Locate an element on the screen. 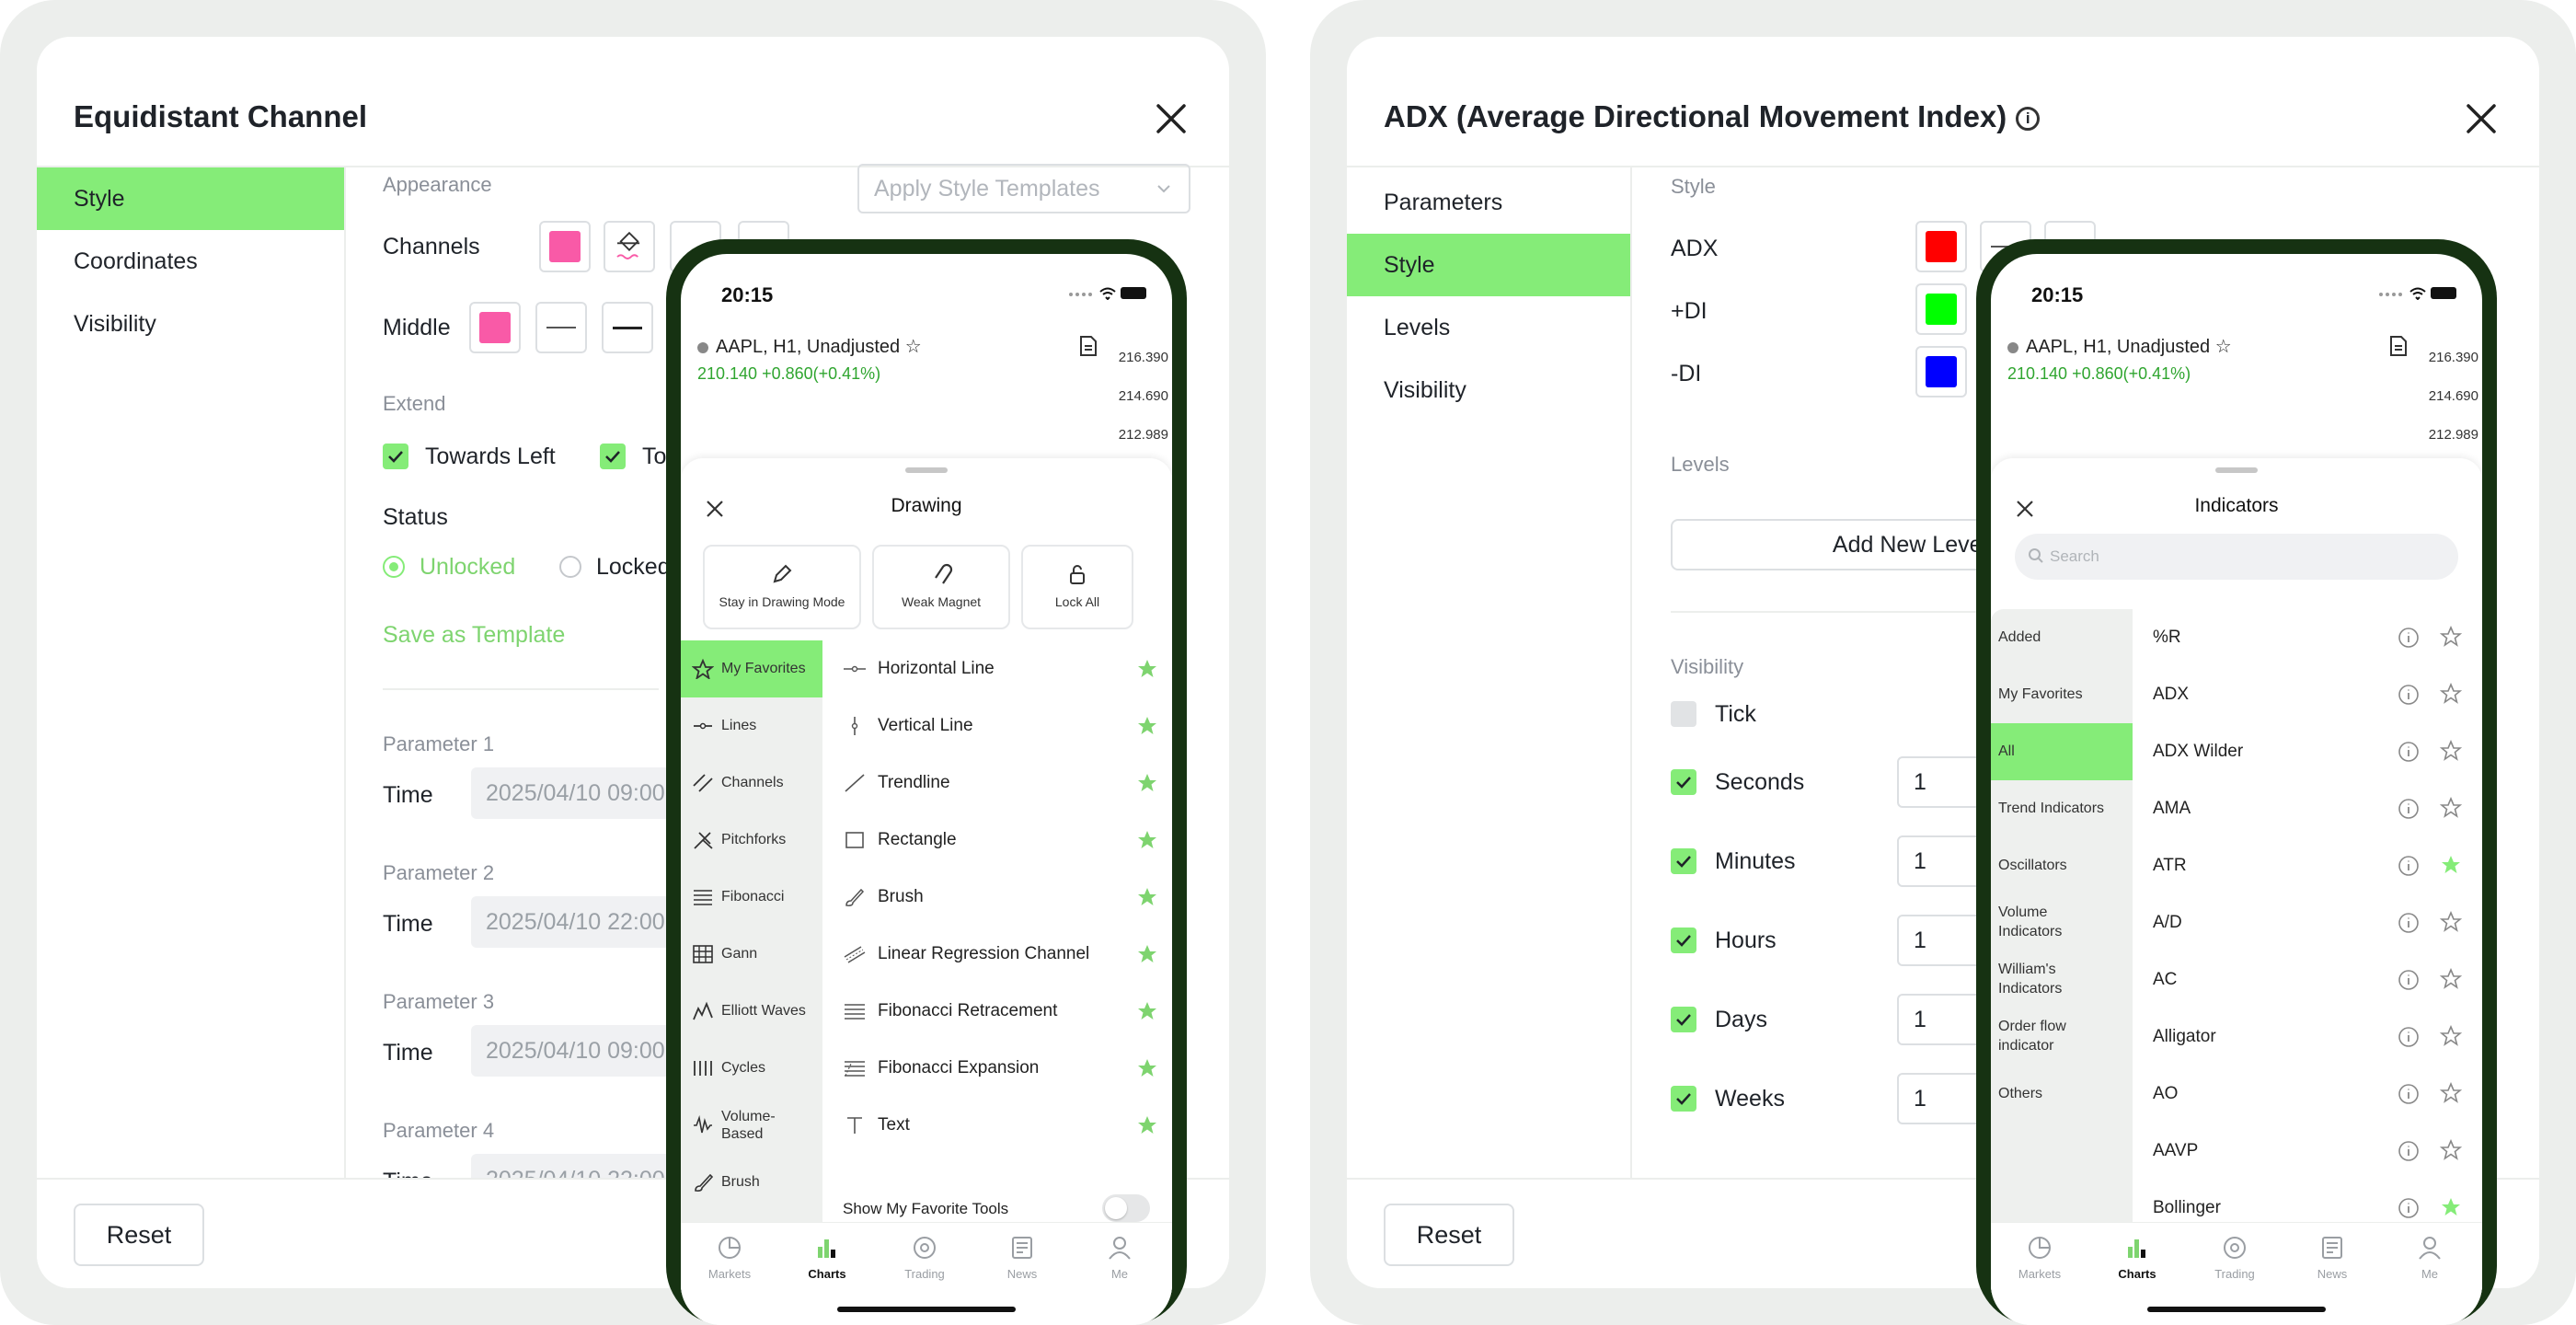 This screenshot has height=1325, width=2576. reset-button: Reset is located at coordinates (139, 1235).